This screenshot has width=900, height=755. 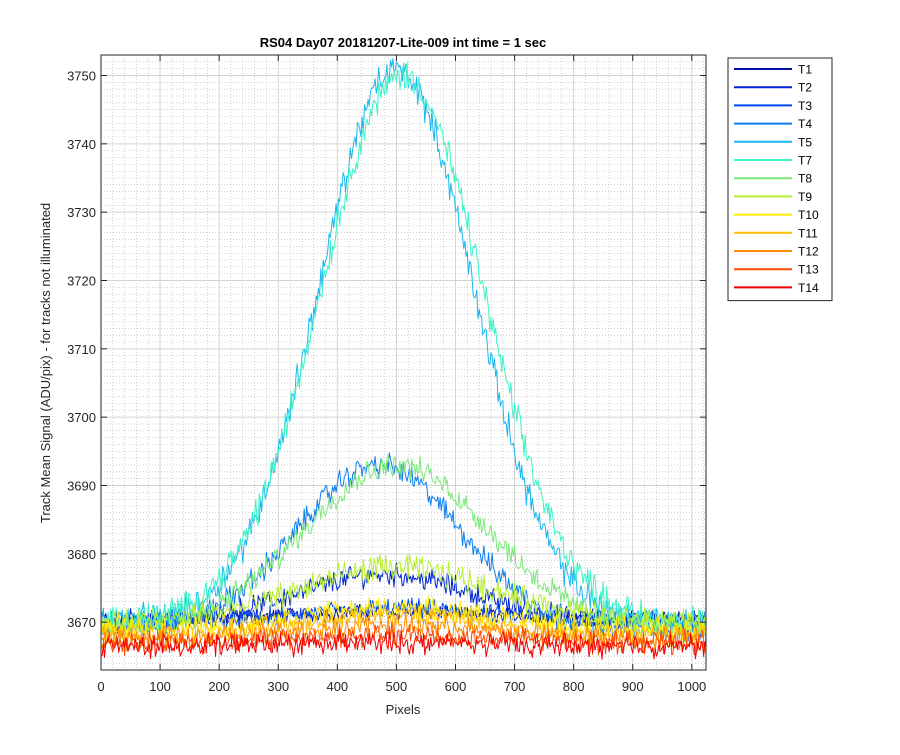 I want to click on x-tick-label: 300, so click(x=278, y=686).